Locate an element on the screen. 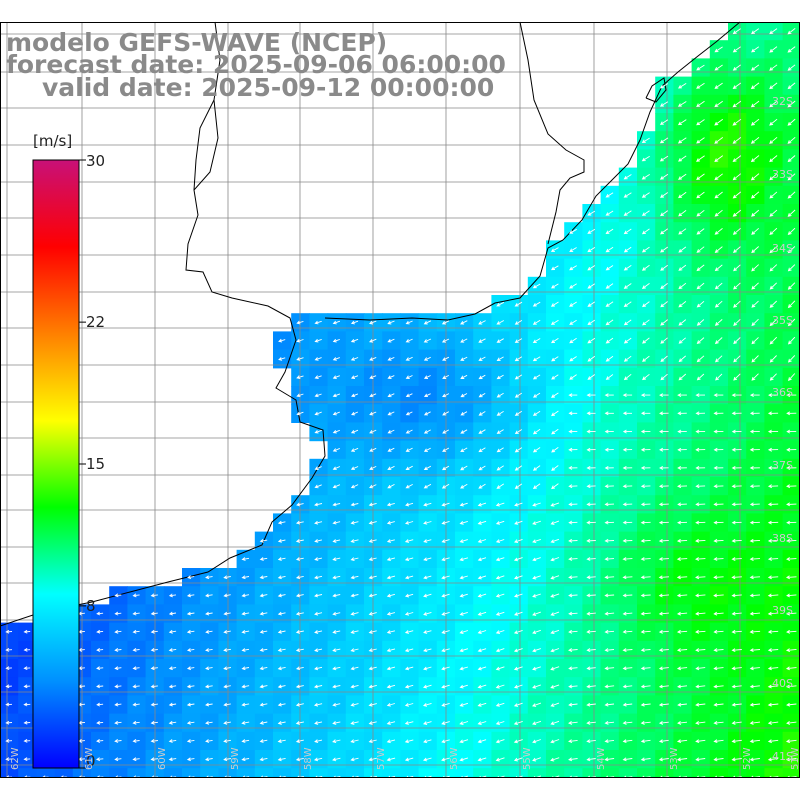 Image resolution: width=800 pixels, height=800 pixels. coastline-lagoon is located at coordinates (656, 90).